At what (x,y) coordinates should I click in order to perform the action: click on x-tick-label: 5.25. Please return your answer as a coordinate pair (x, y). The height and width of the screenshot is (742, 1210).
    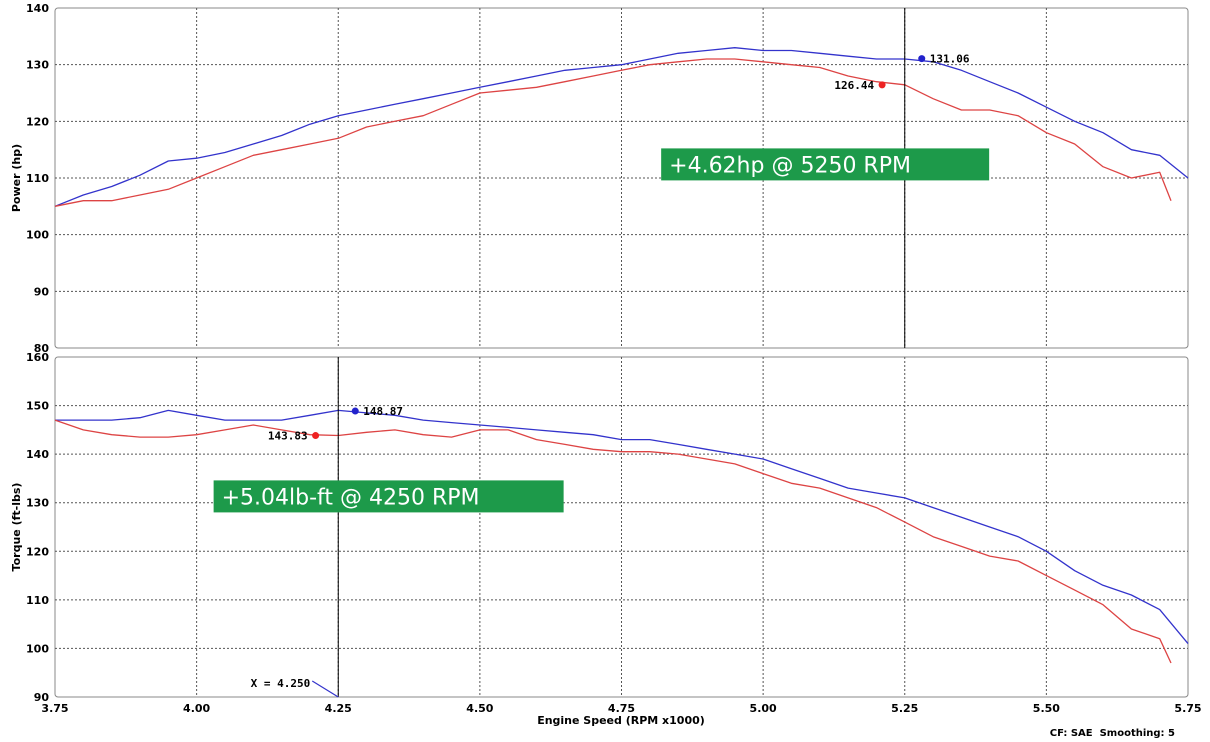
    Looking at the image, I should click on (904, 708).